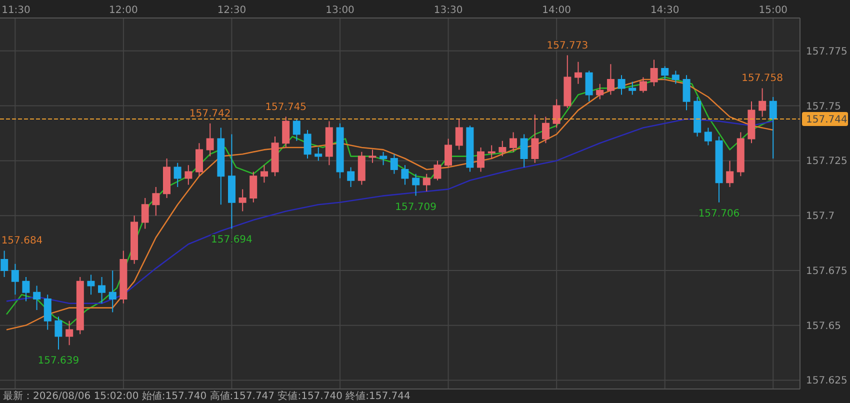  I want to click on y-tick-label: 157.7, so click(820, 216).